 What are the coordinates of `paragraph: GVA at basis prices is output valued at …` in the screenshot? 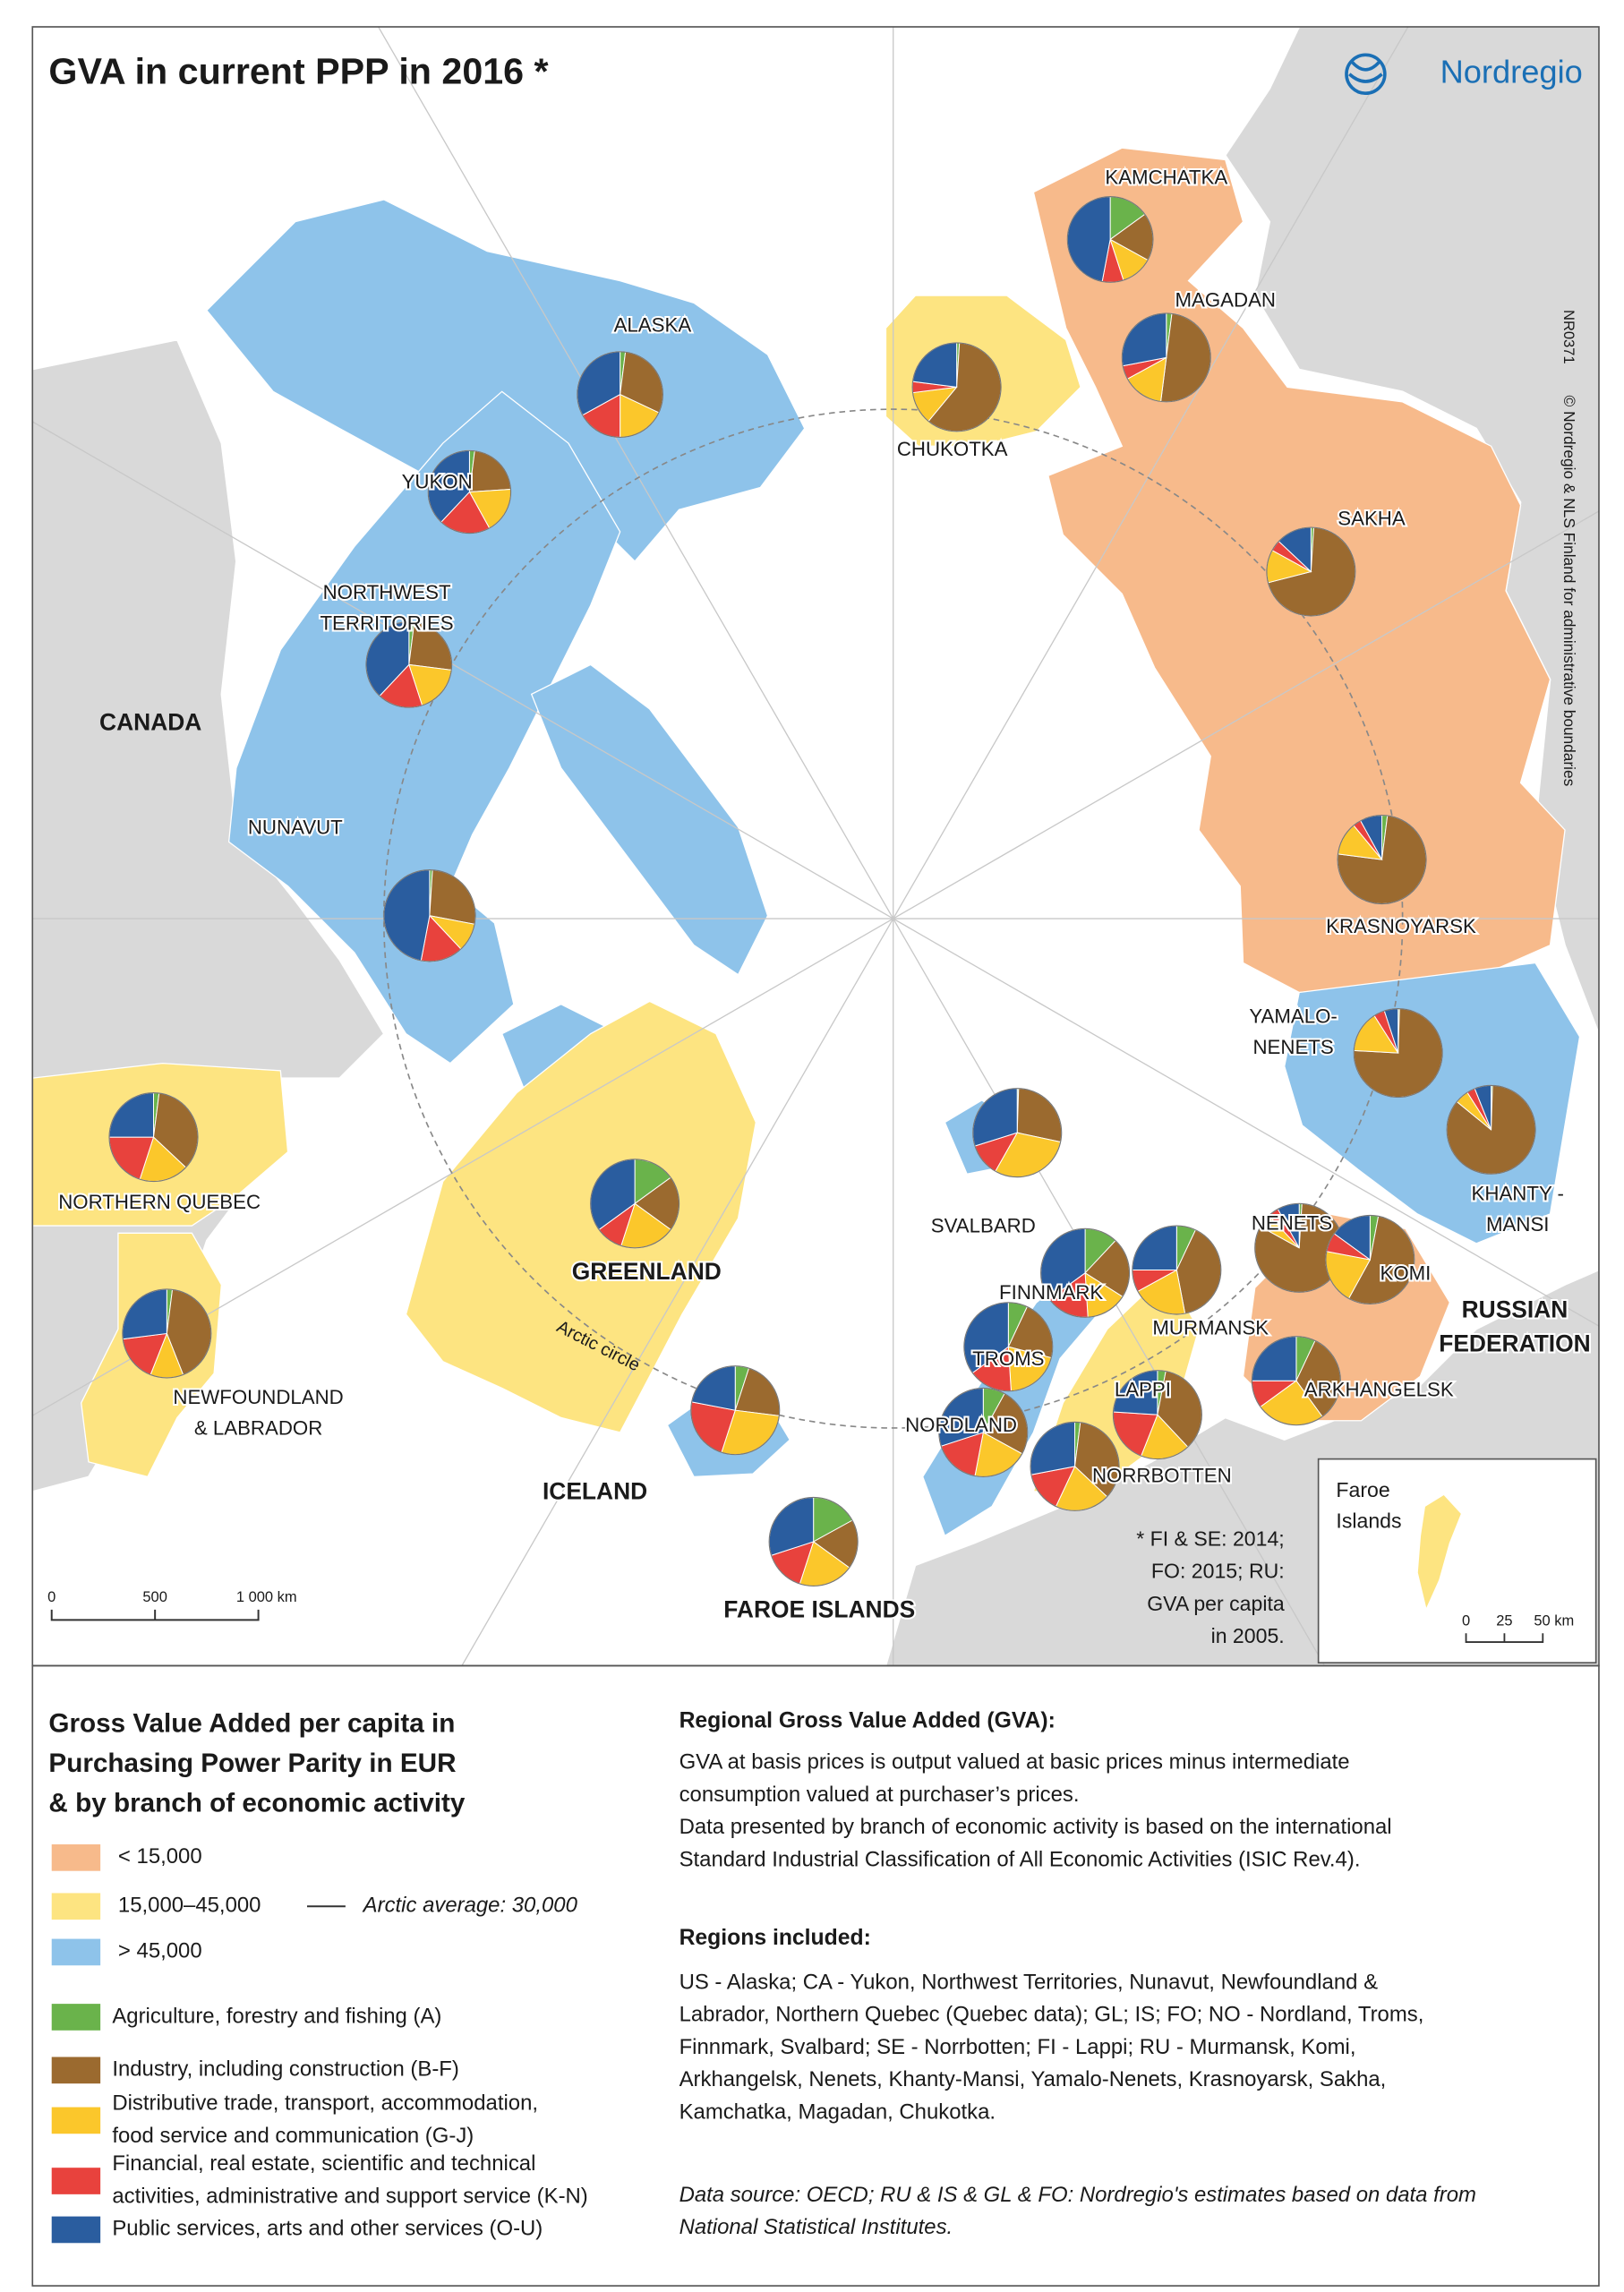 It's located at (1015, 1762).